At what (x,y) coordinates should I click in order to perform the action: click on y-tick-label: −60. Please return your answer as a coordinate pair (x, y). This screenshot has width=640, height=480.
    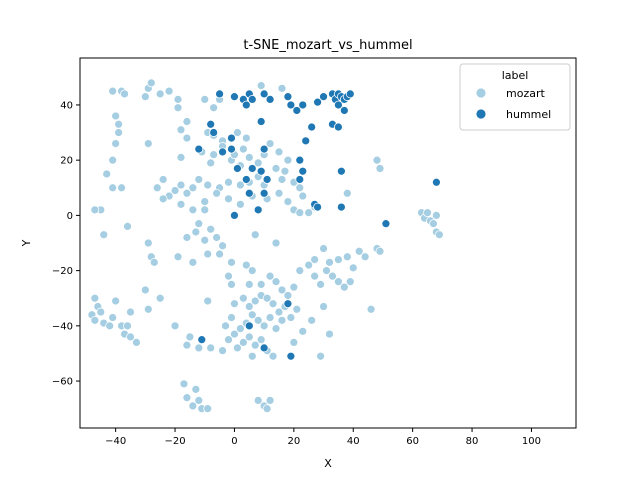
    Looking at the image, I should click on (62, 382).